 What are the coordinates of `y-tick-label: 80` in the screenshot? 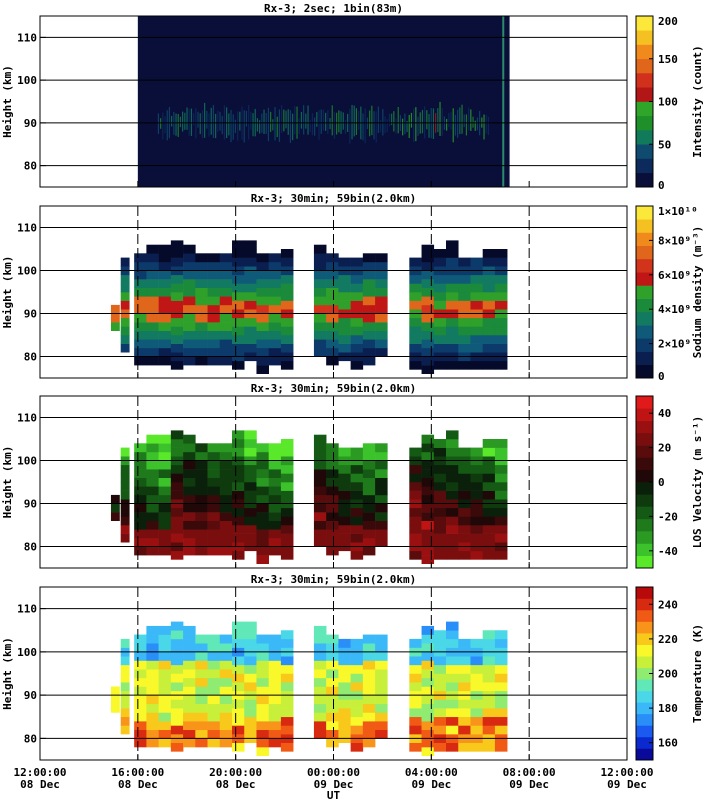 It's located at (30, 738).